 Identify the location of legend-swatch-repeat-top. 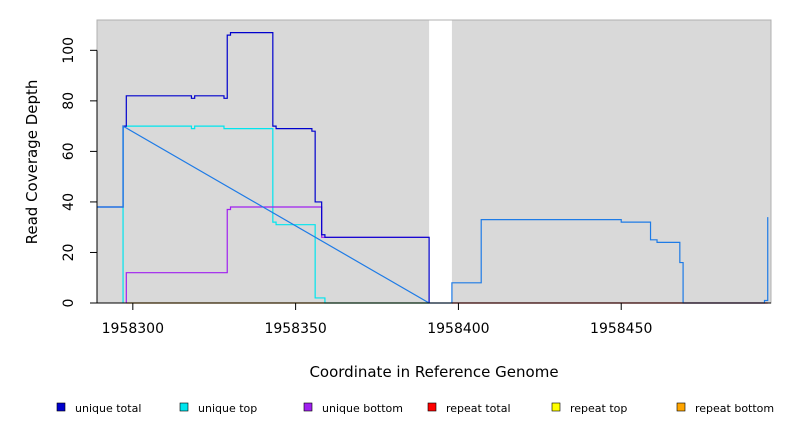
(556, 407).